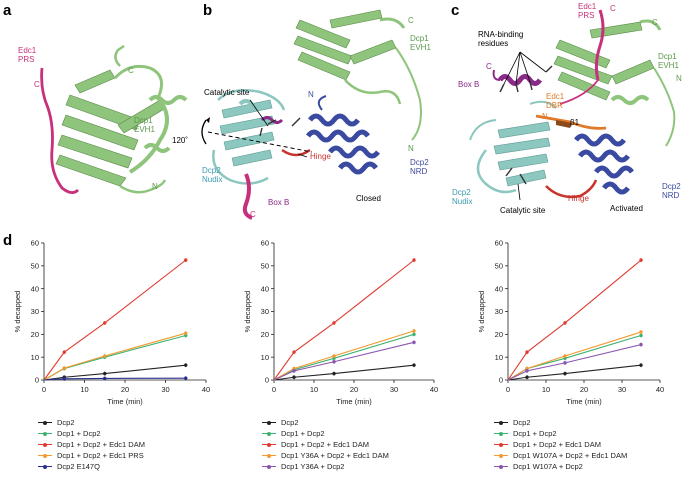  What do you see at coordinates (411, 20) in the screenshot?
I see `label-c-terminus: C` at bounding box center [411, 20].